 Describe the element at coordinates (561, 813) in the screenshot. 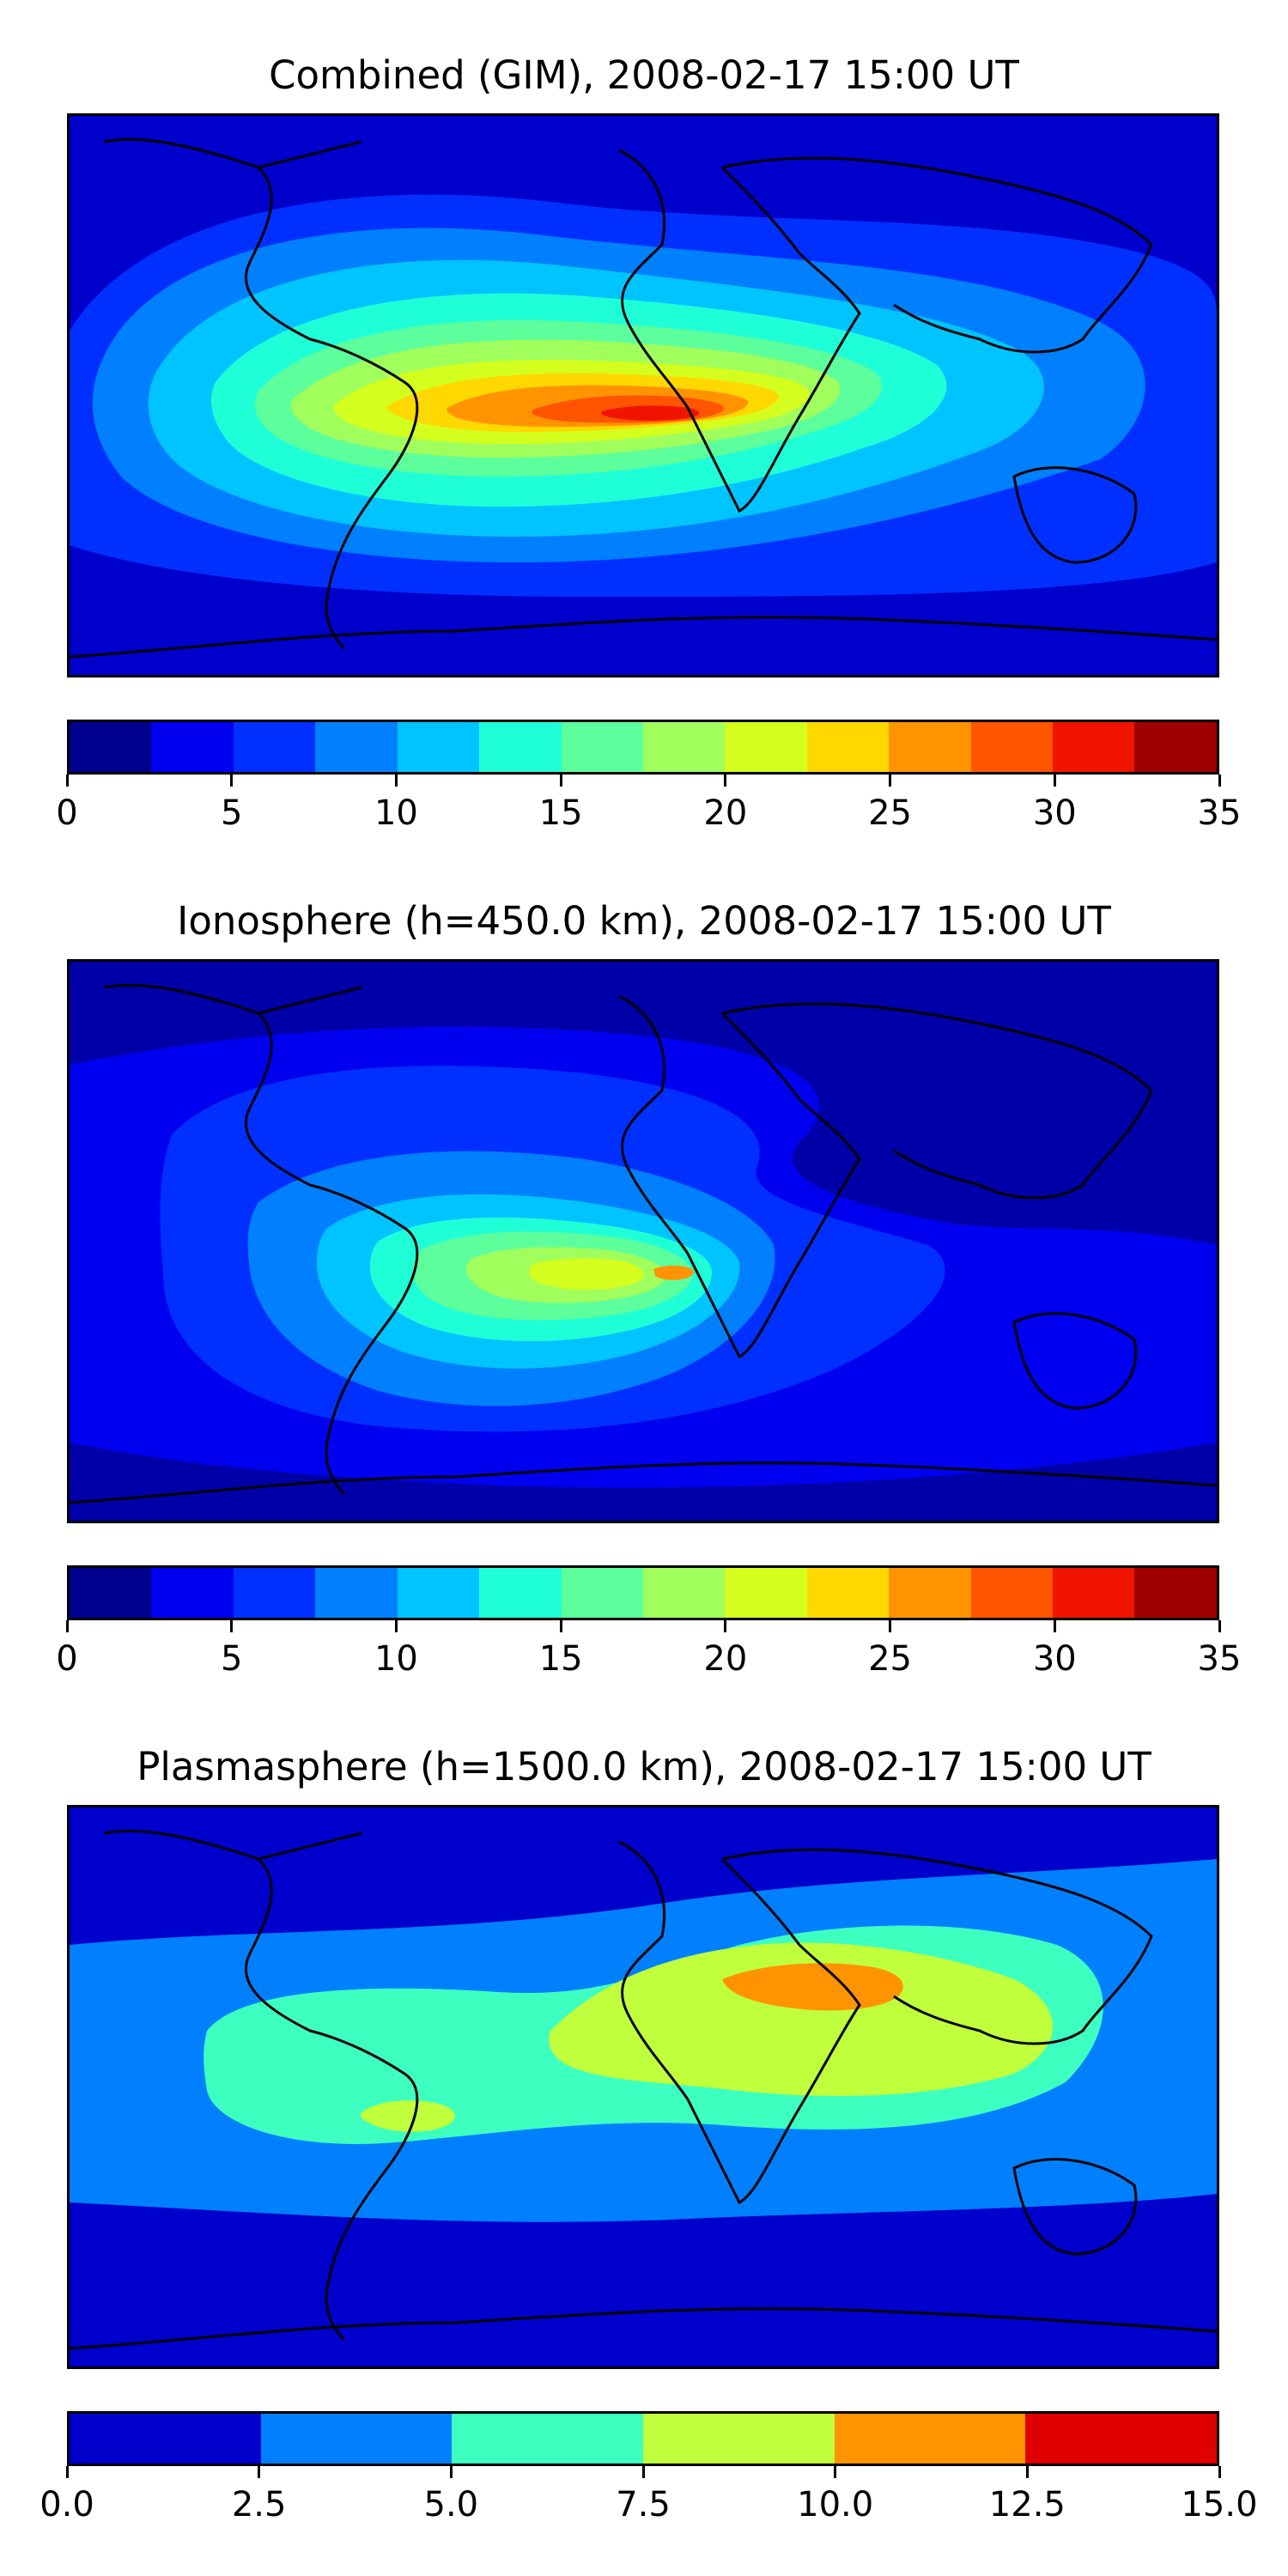

I see `colorbar-tick-label: 15` at that location.